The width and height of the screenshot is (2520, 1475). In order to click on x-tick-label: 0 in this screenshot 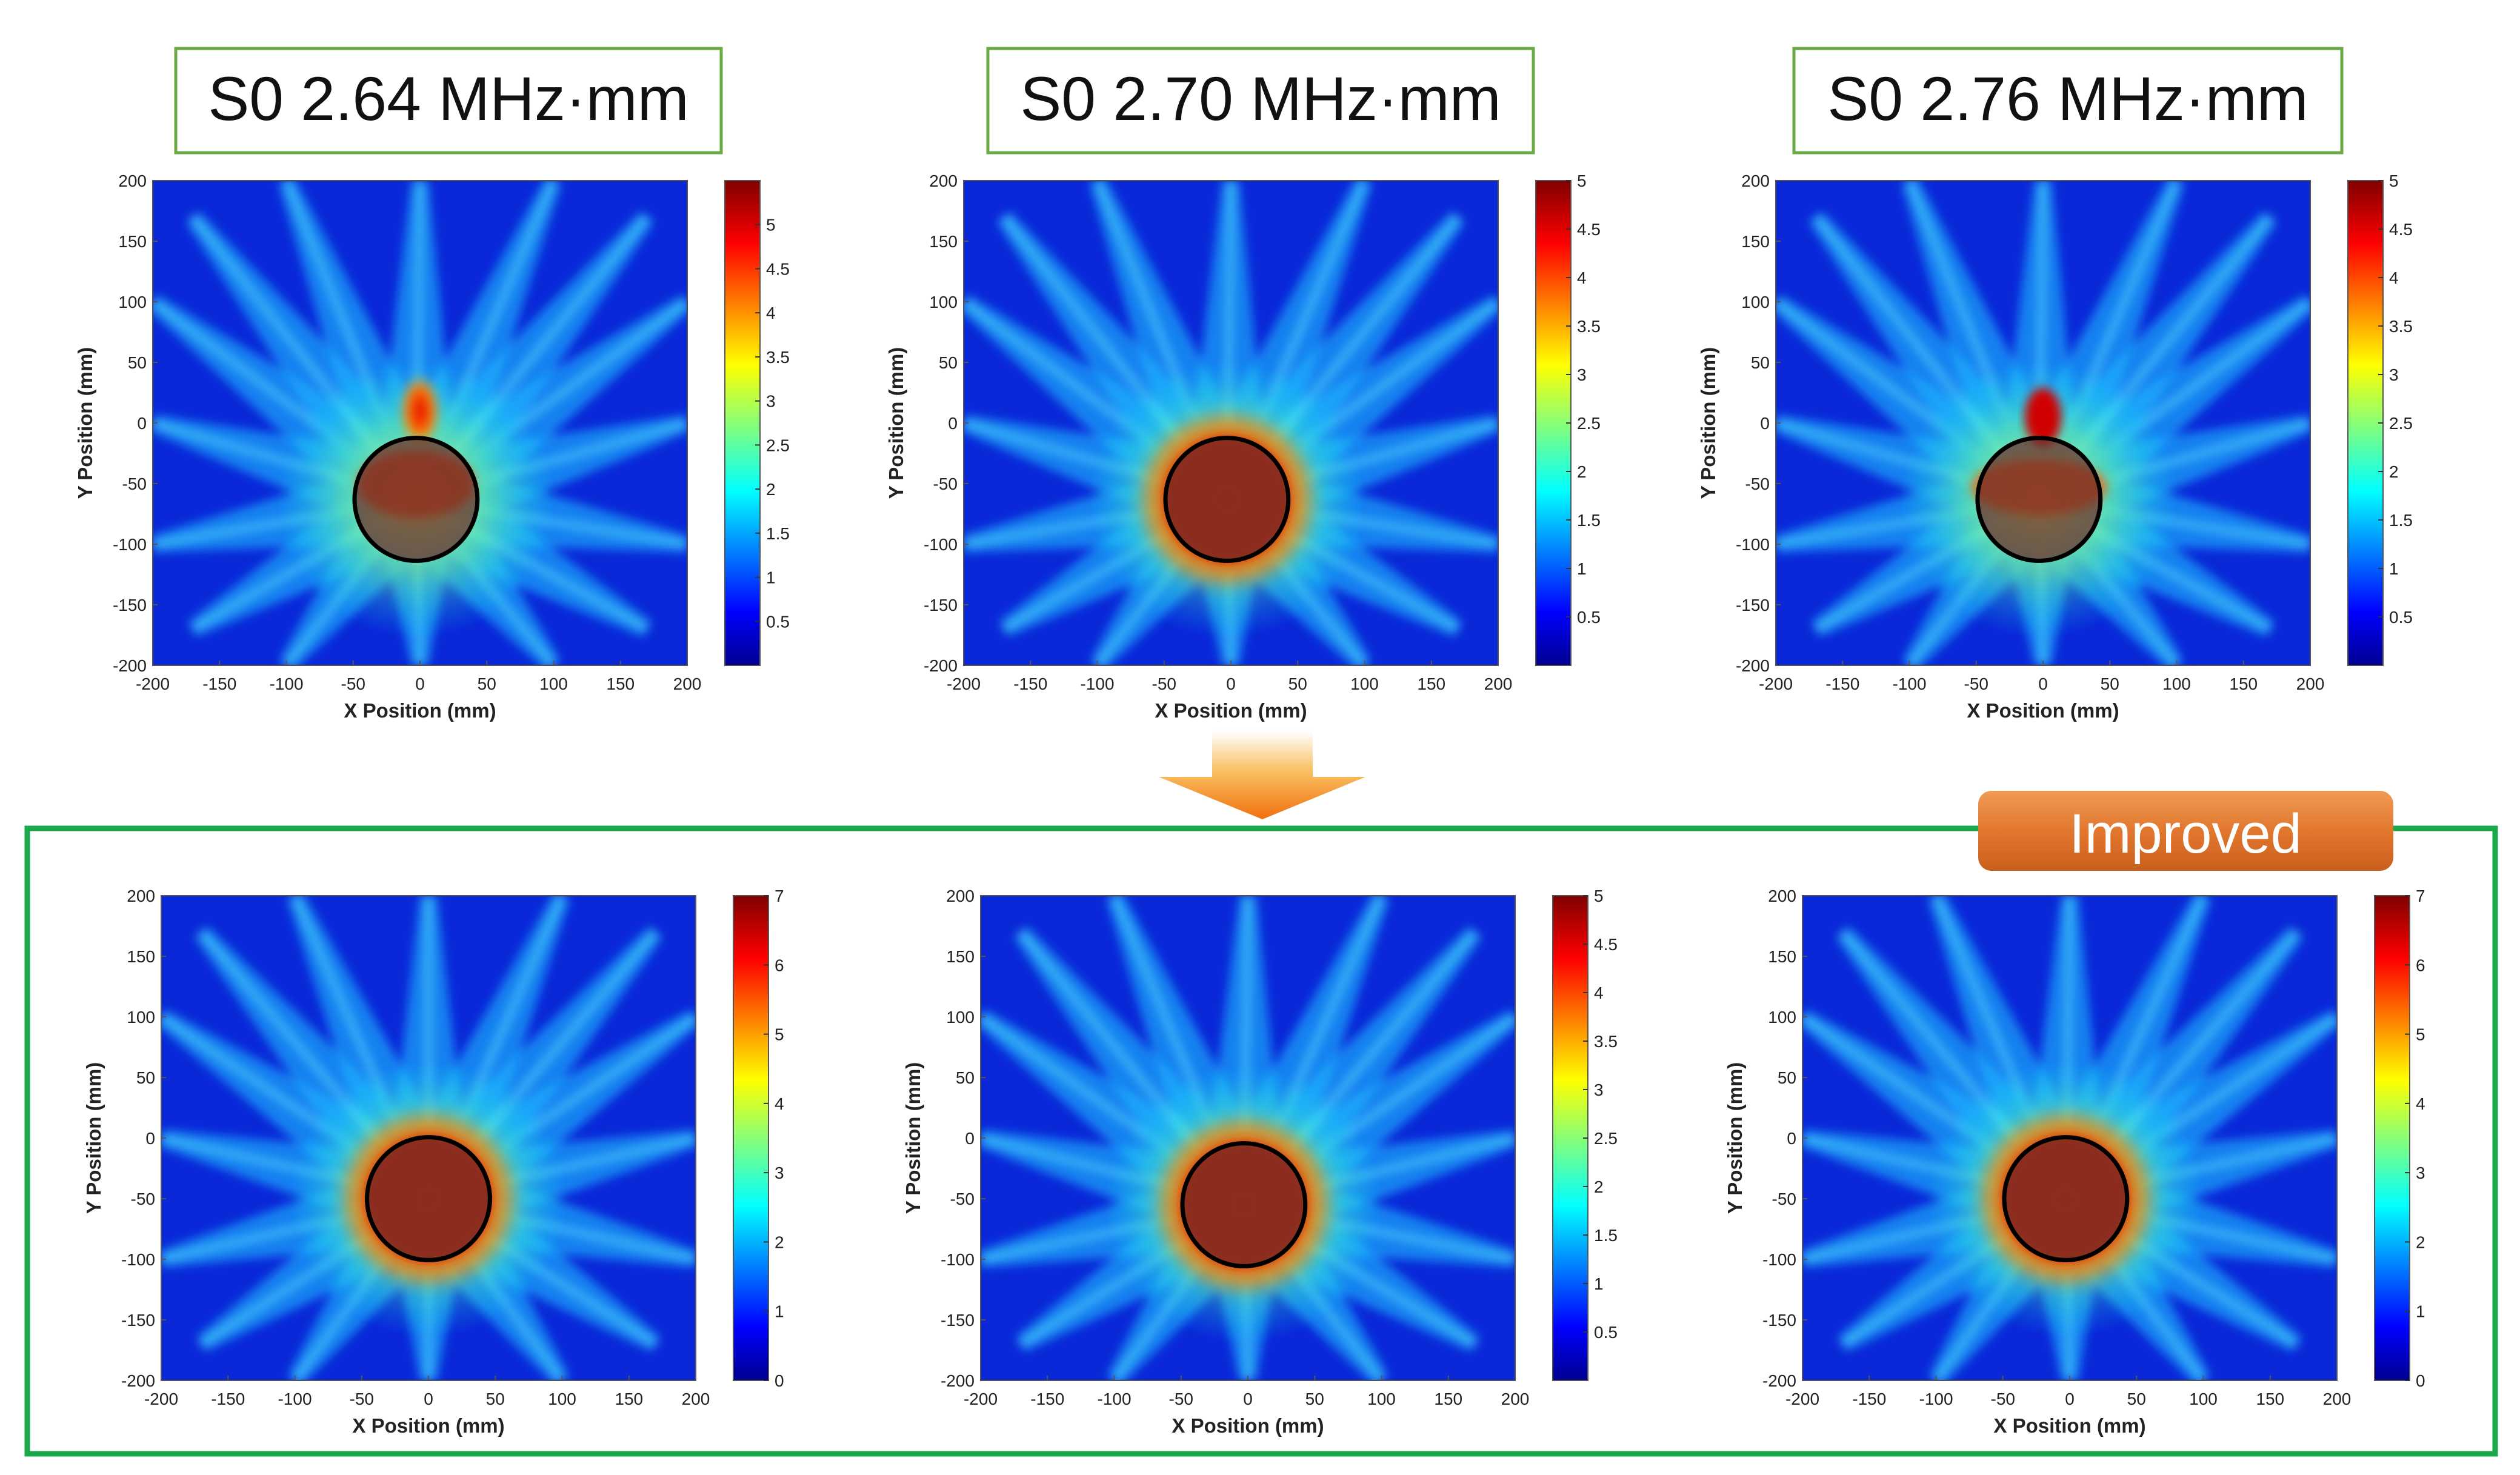, I will do `click(1231, 683)`.